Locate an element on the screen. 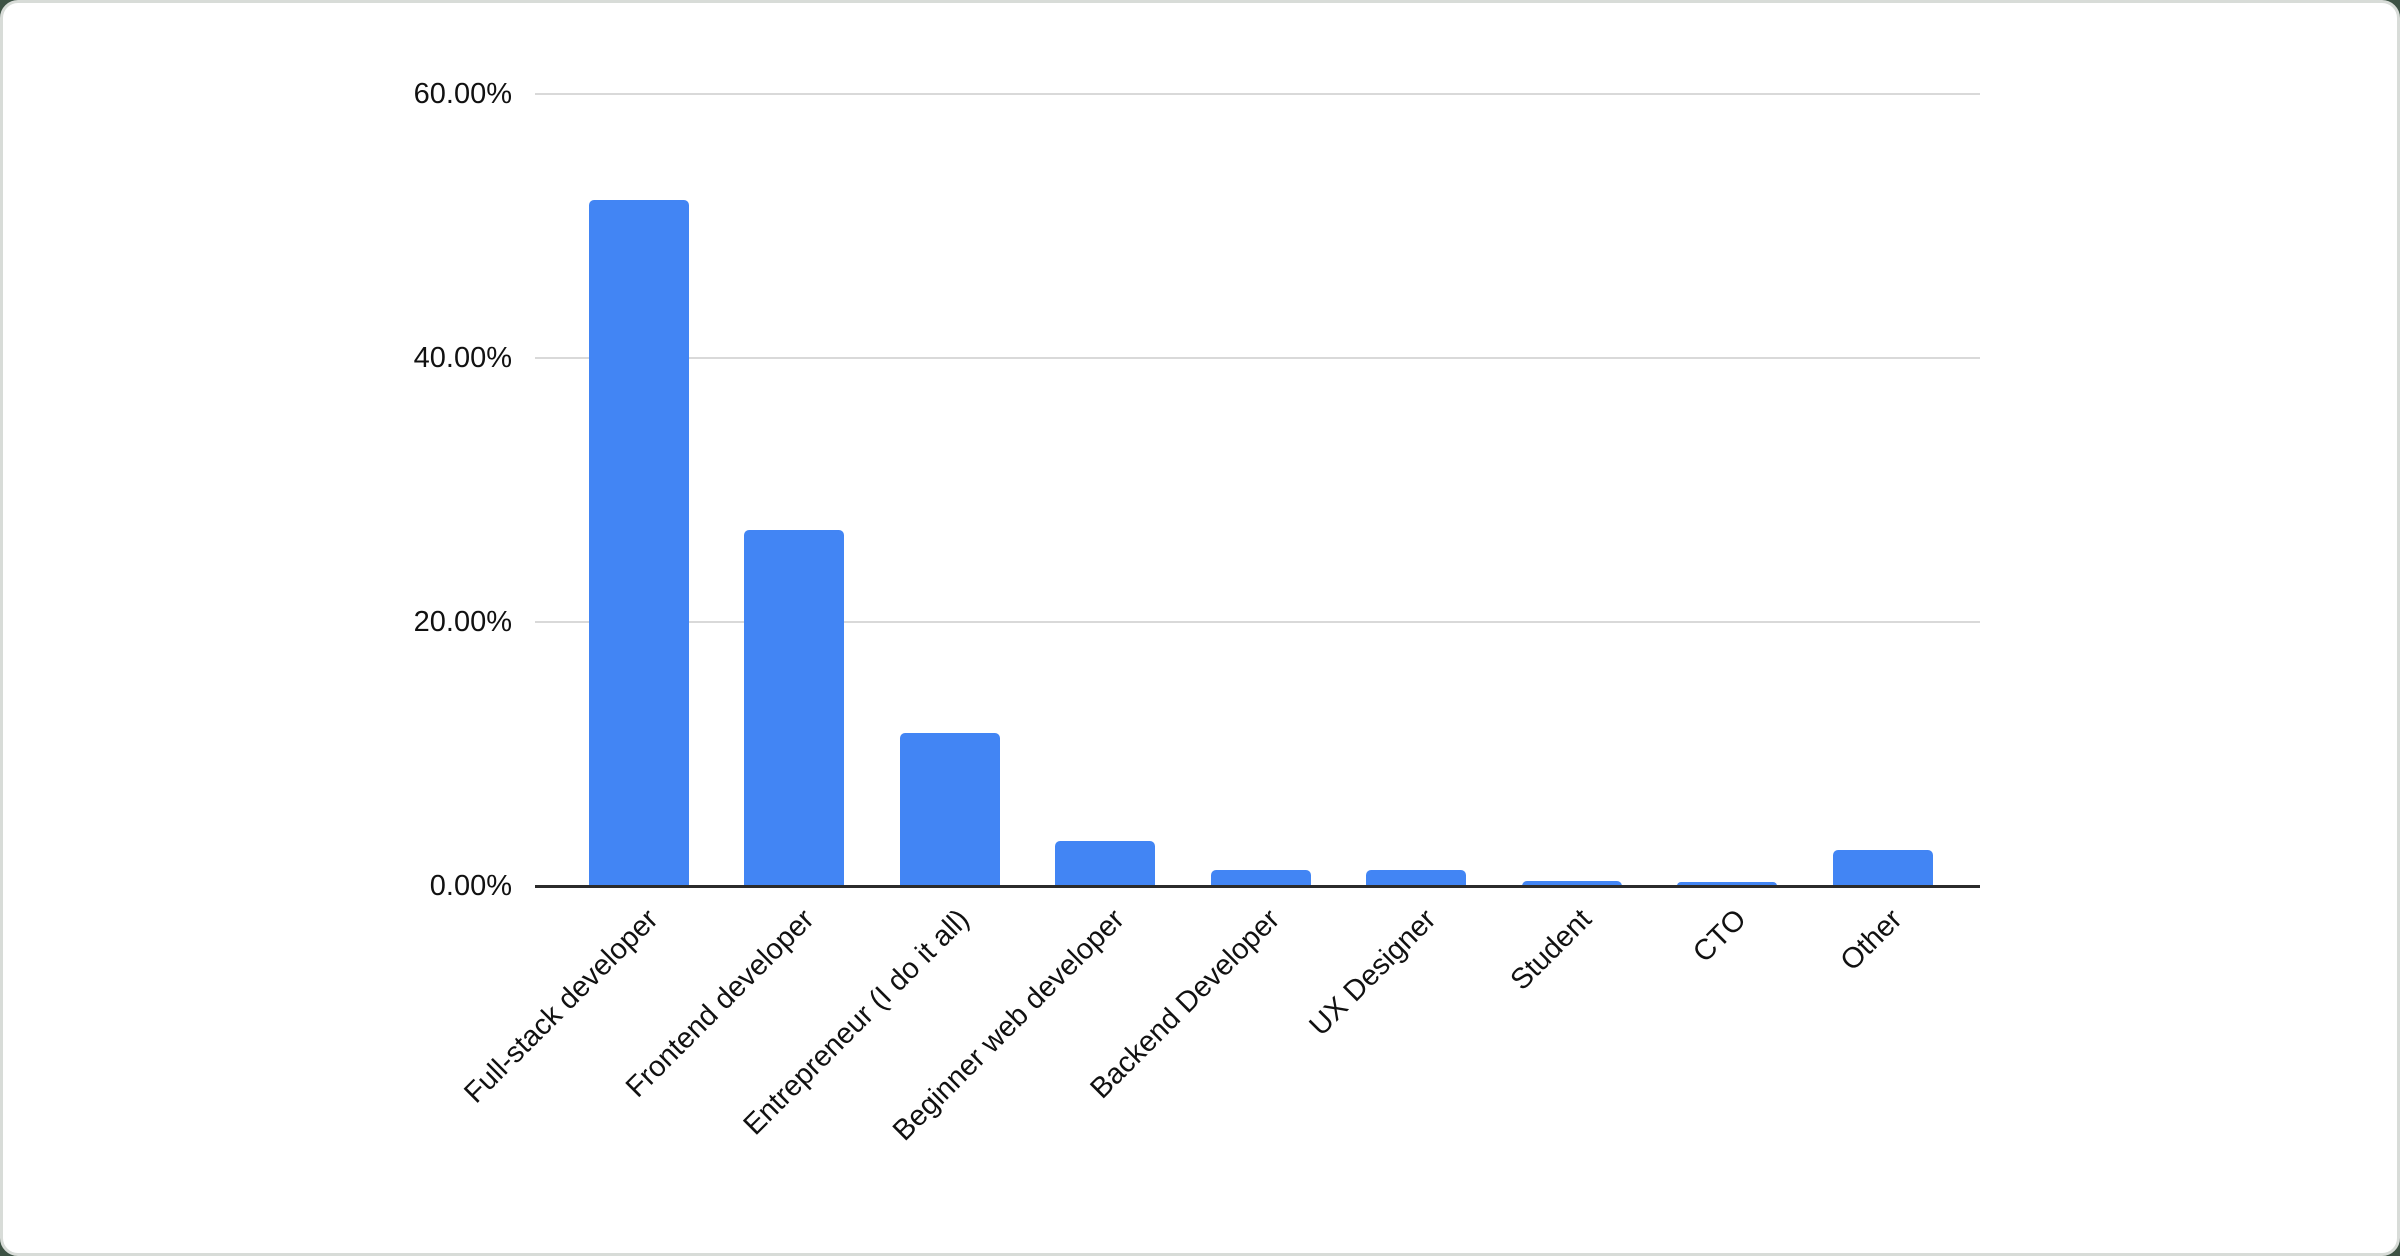 The image size is (2400, 1256). bar-backend-developer is located at coordinates (1260, 878).